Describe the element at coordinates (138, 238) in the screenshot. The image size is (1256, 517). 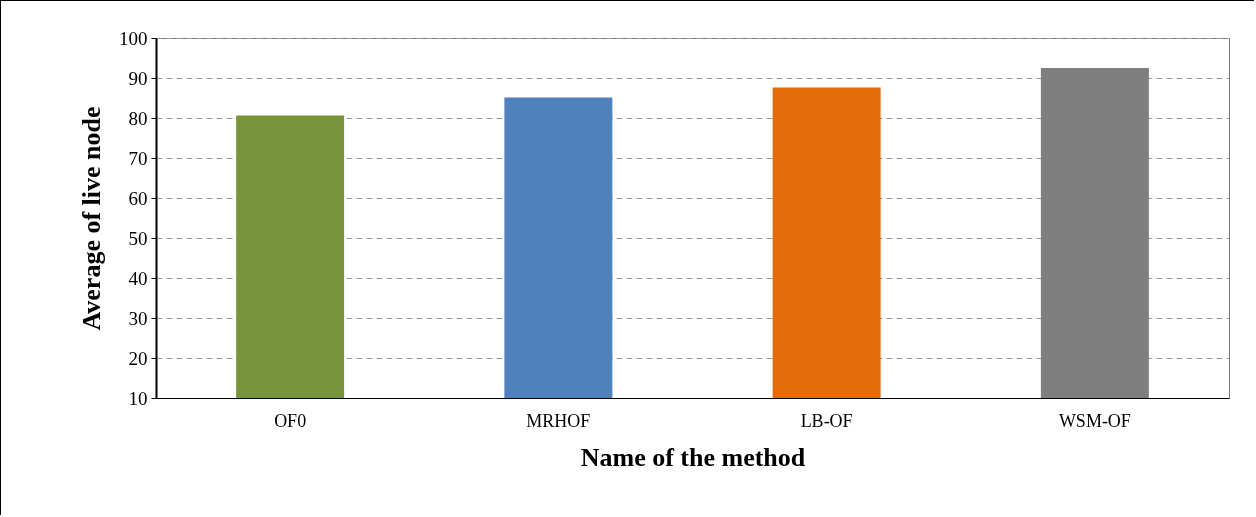
I see `y-tick-label: 50` at that location.